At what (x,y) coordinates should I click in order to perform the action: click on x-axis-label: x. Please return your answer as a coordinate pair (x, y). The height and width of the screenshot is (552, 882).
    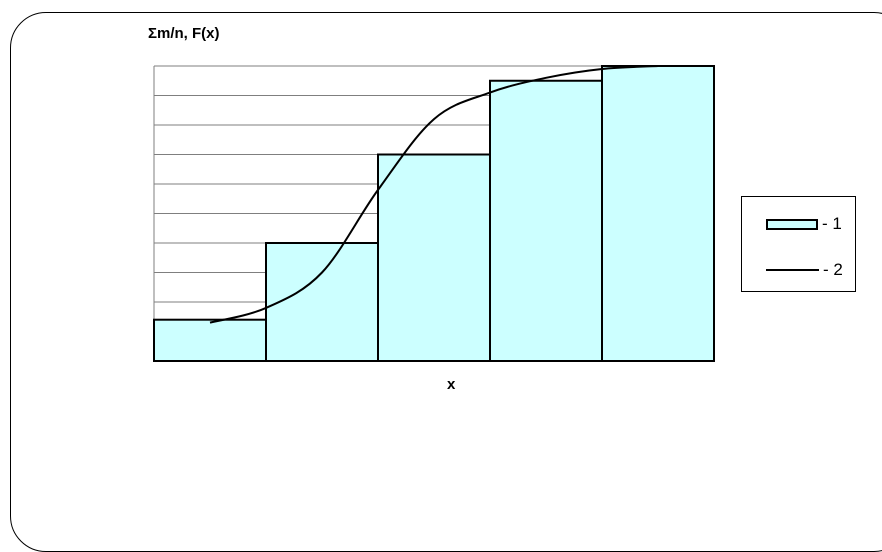
    Looking at the image, I should click on (451, 384).